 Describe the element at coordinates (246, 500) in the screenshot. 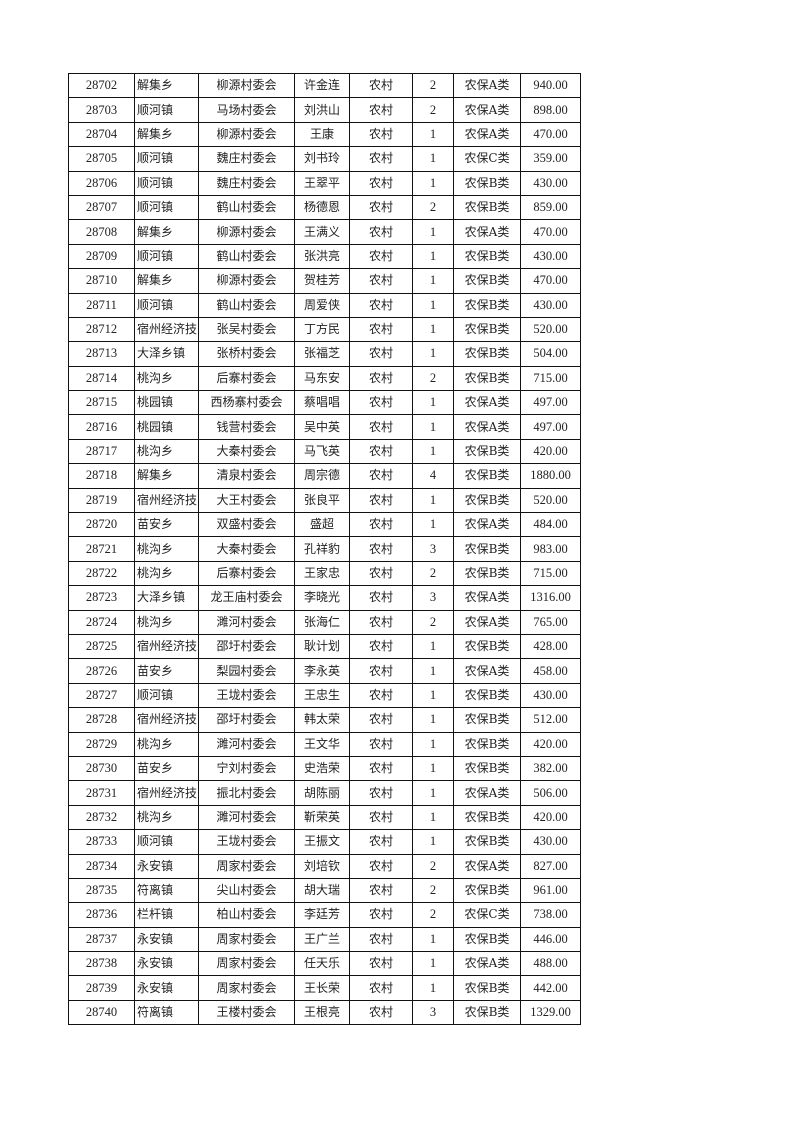

I see `village-committee-cell: 大王村委会` at that location.